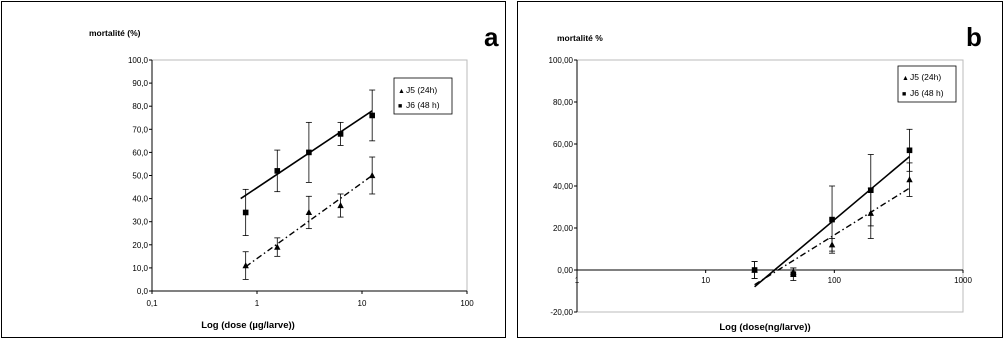 The image size is (1004, 339). Describe the element at coordinates (401, 91) in the screenshot. I see `panel-a-legend-marker-1: ▲` at that location.